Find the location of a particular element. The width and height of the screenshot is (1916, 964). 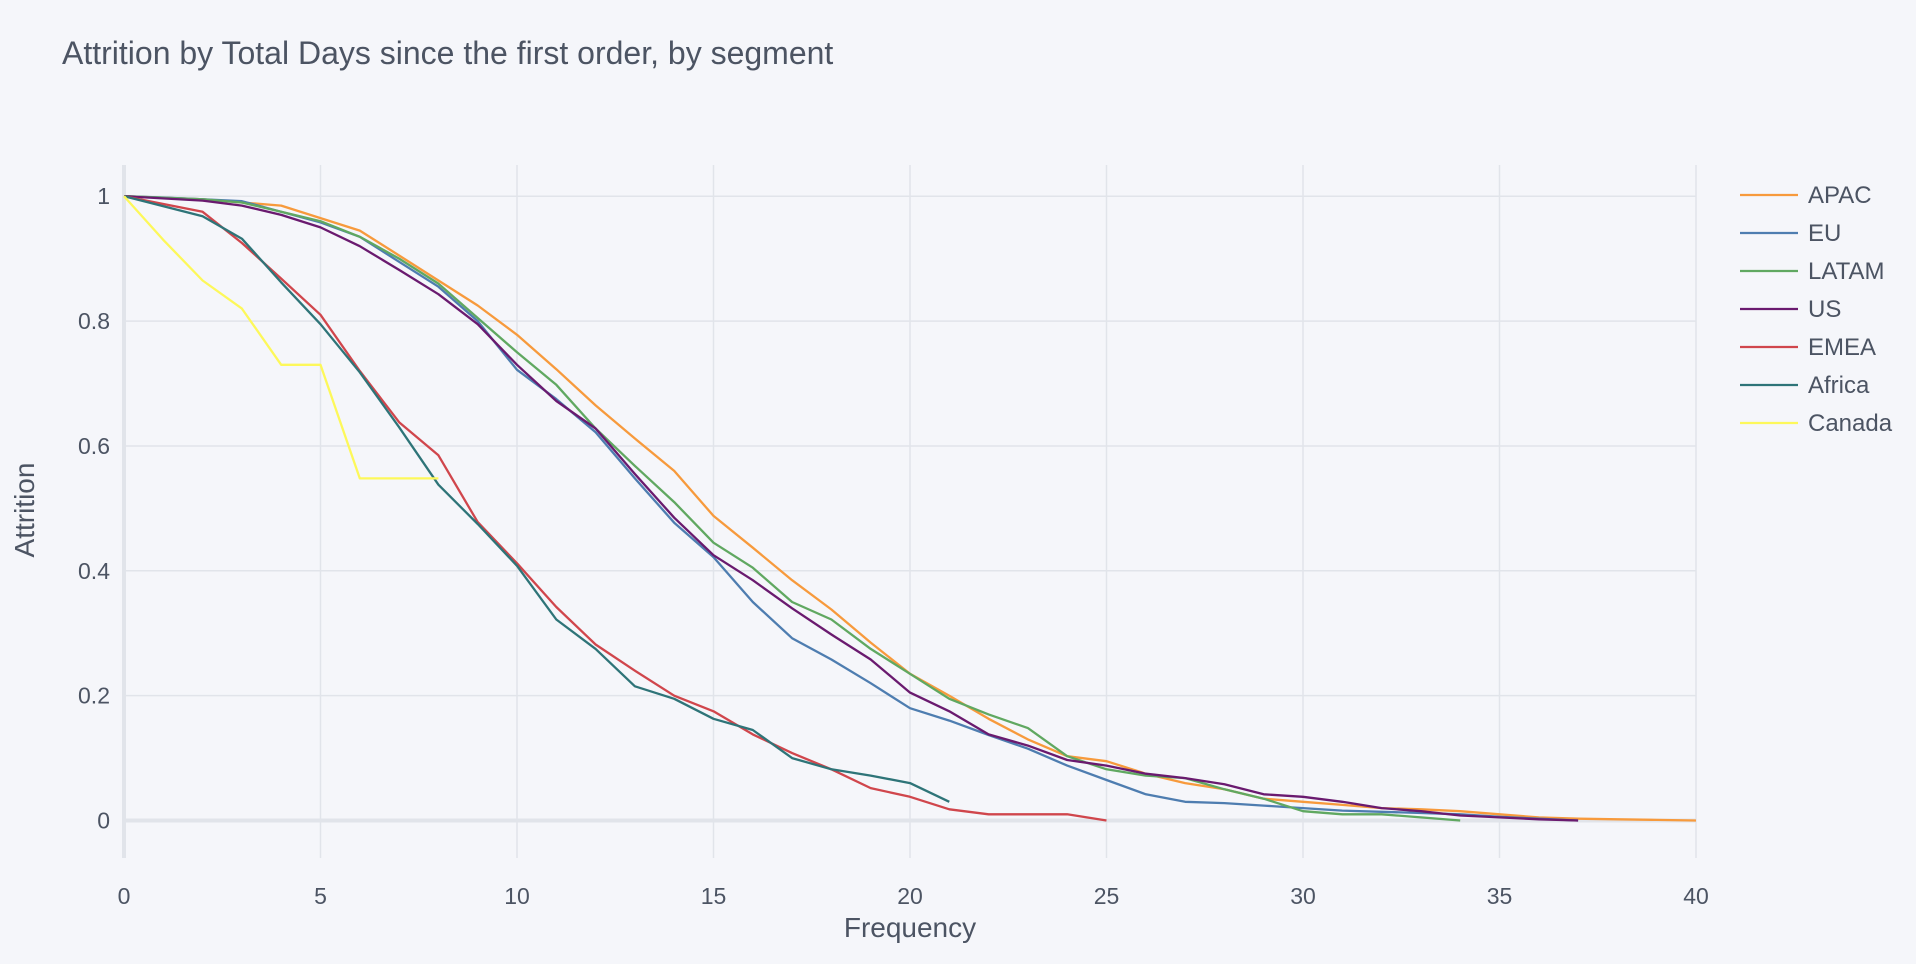

legend-item-canada: Canada is located at coordinates (1816, 423).